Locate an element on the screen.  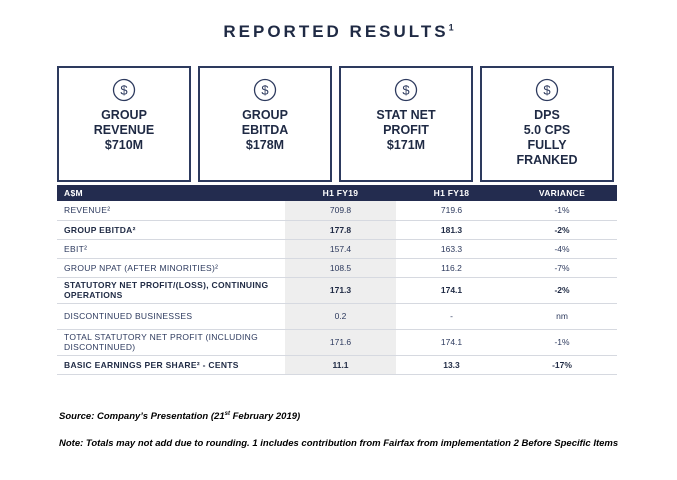
kpi-card-stat-net-profit: $ STAT NET PROFIT $171M is located at coordinates (406, 124).